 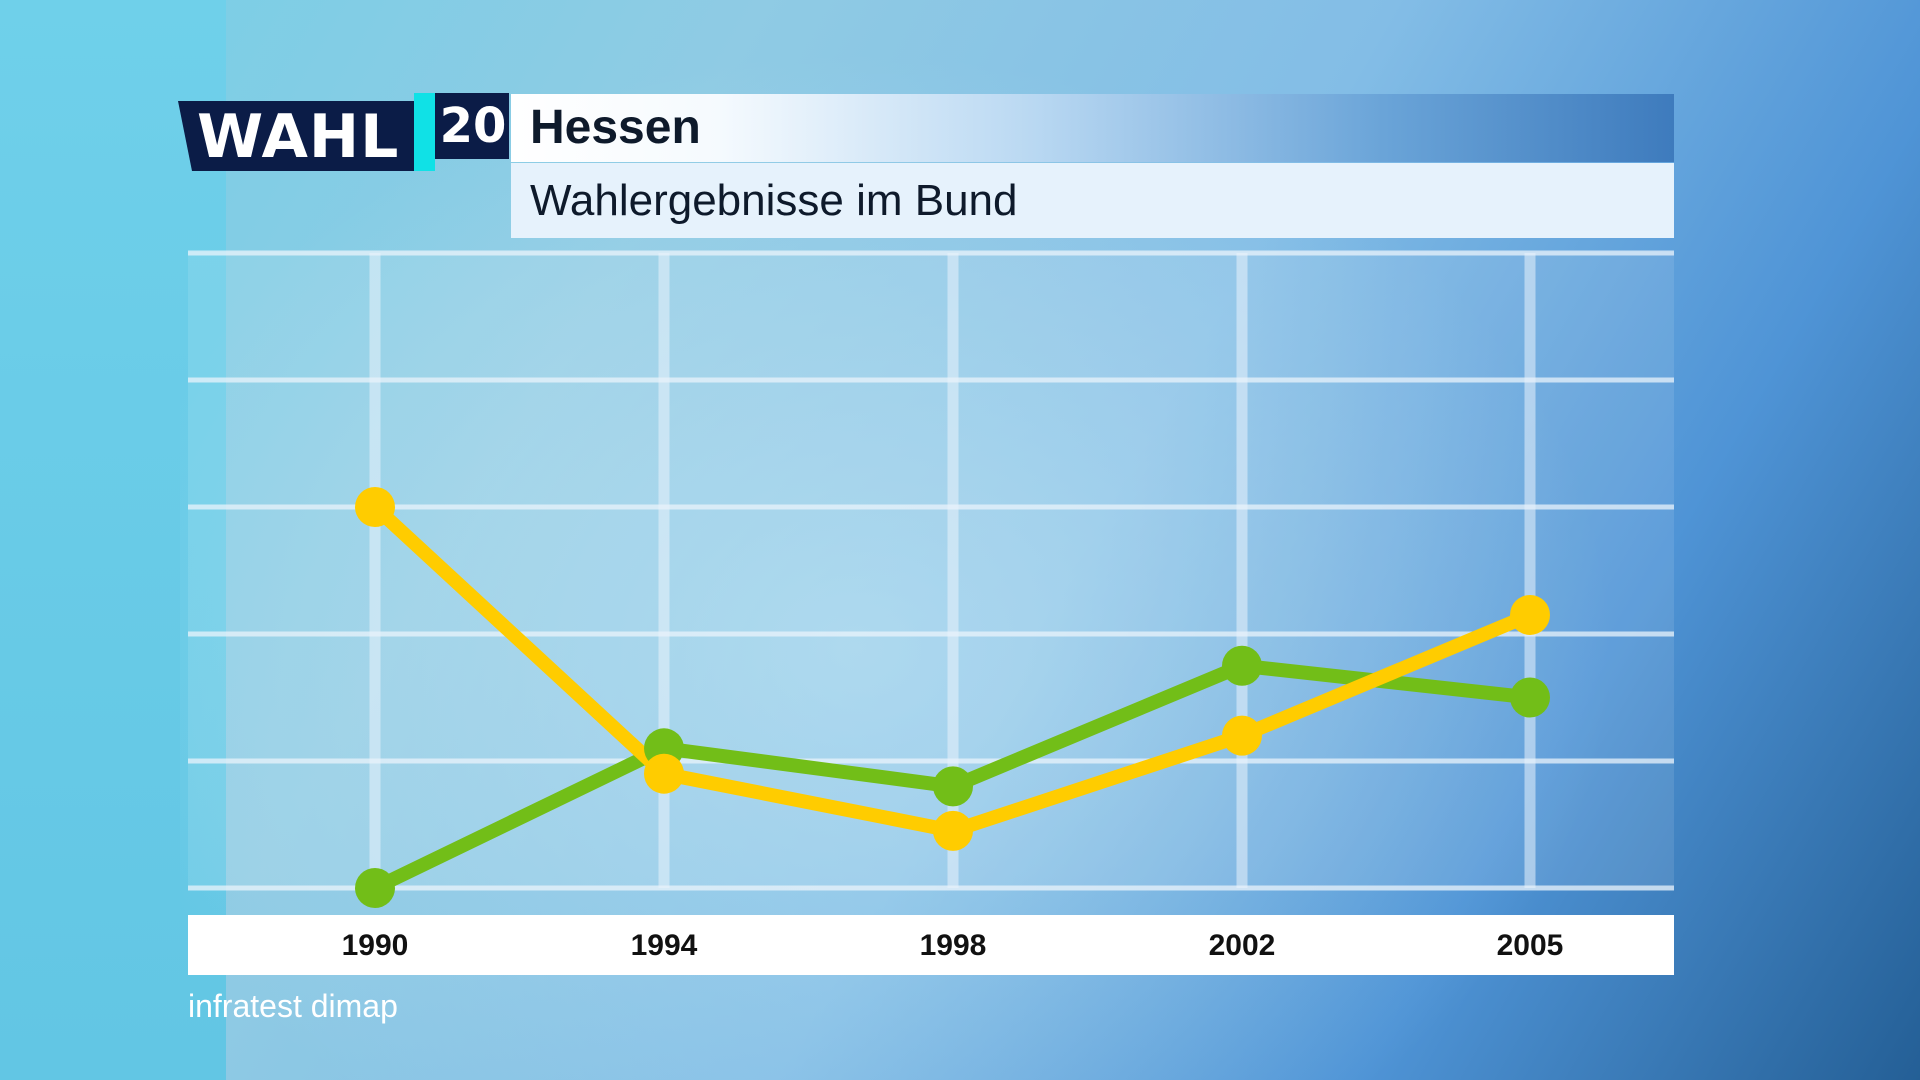 What do you see at coordinates (1530, 945) in the screenshot?
I see `x-tick-label: 2005` at bounding box center [1530, 945].